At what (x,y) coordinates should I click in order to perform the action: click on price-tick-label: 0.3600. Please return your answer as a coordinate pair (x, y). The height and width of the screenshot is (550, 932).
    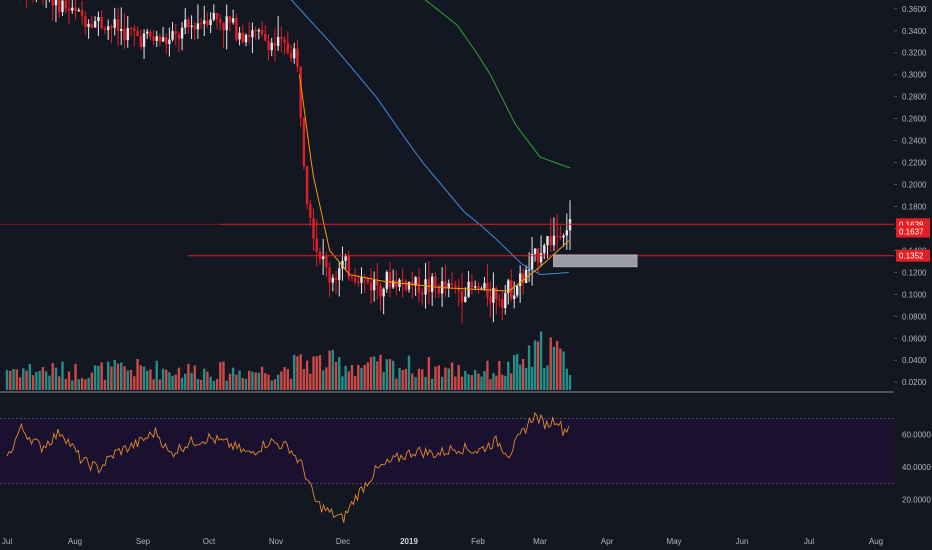
    Looking at the image, I should click on (914, 9).